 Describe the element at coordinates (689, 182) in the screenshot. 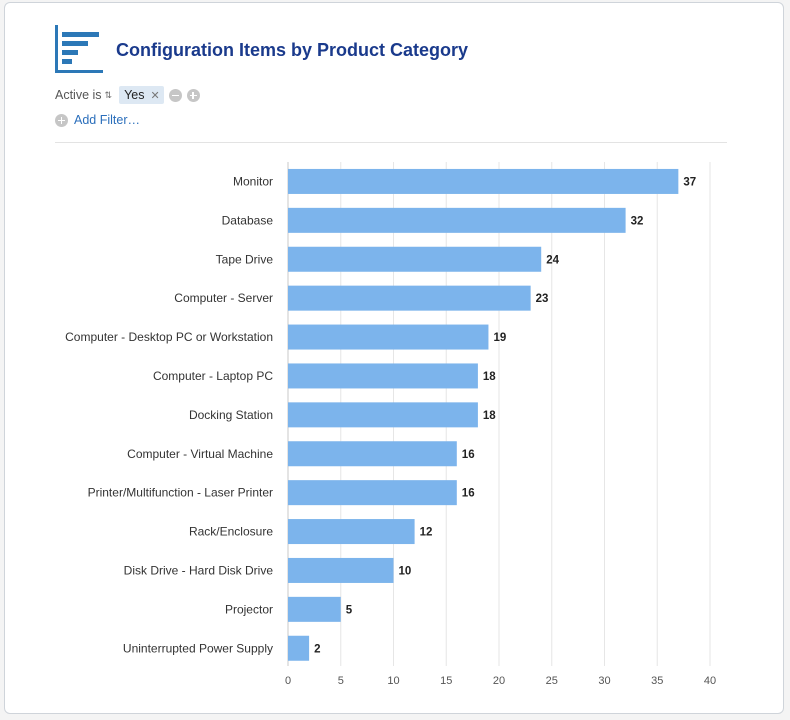

I see `value-label: 37` at that location.